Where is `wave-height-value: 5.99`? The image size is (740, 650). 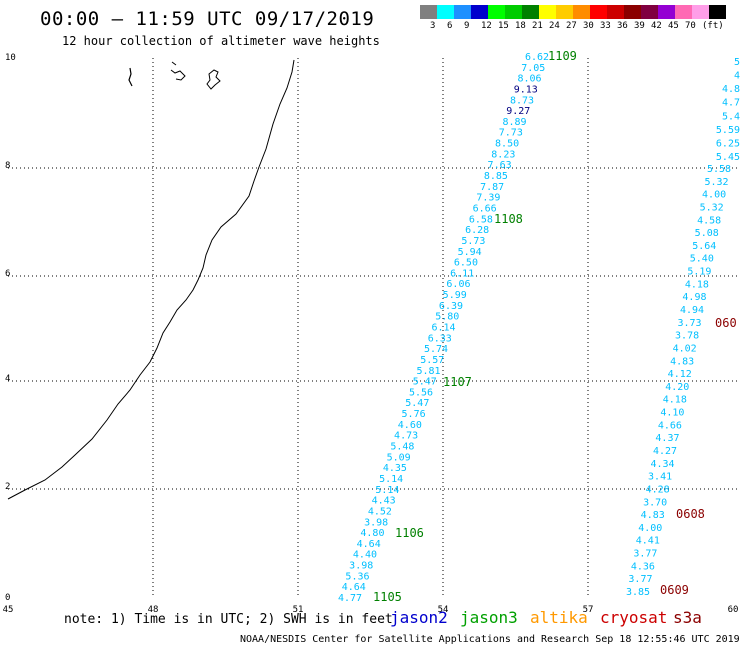
wave-height-value: 5.99 is located at coordinates (455, 295).